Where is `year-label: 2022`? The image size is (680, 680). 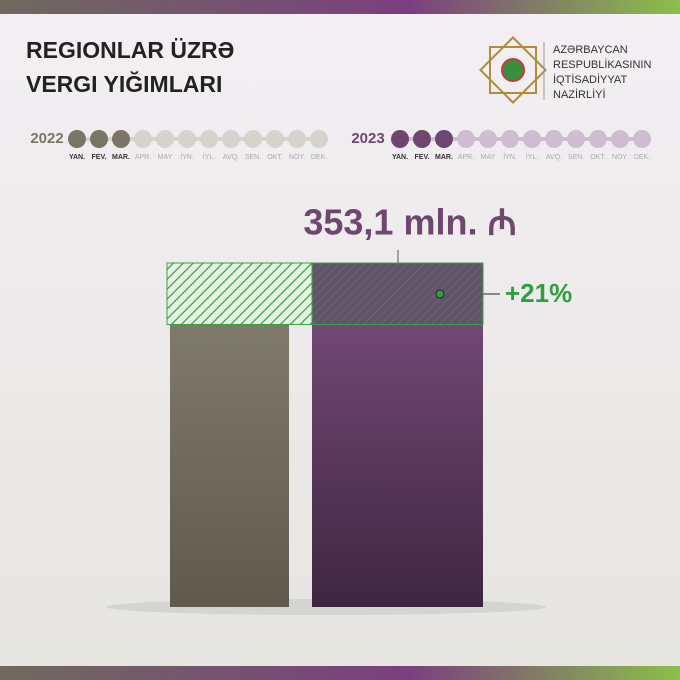
year-label: 2022 is located at coordinates (46, 138).